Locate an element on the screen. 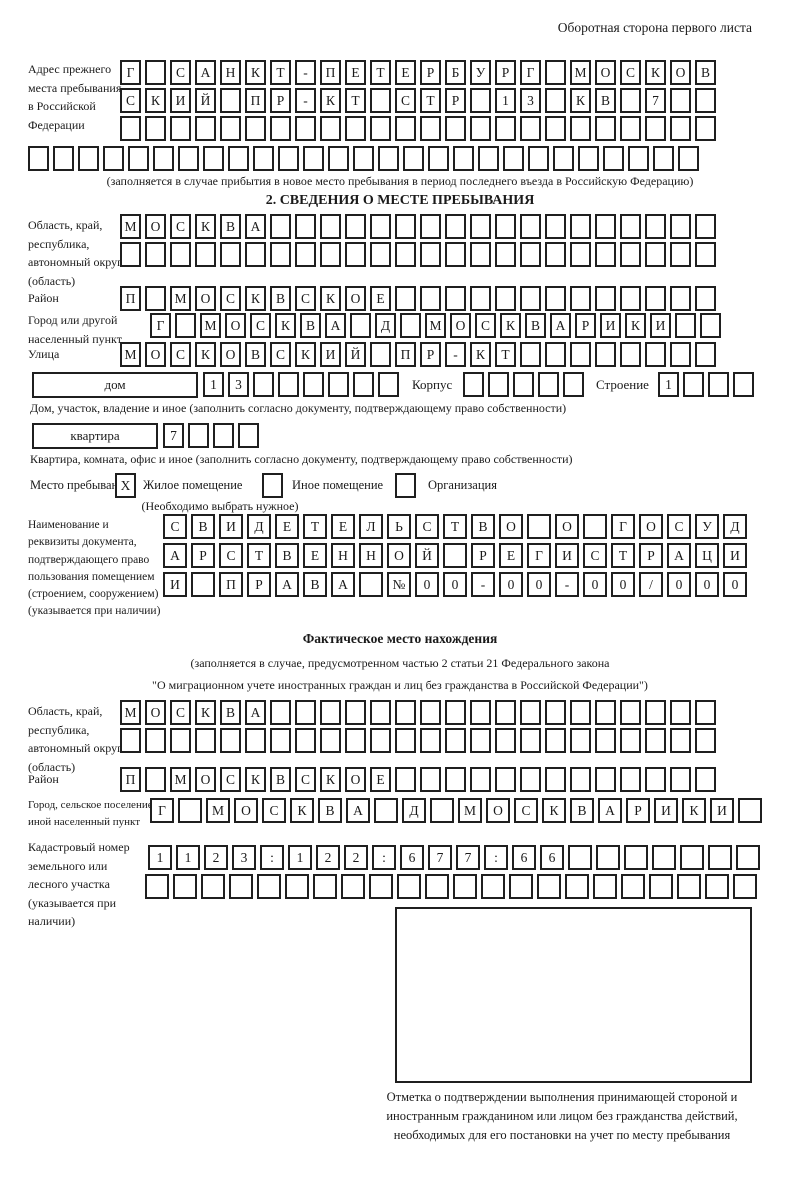 Image resolution: width=800 pixels, height=1180 pixels. char-cell: Л is located at coordinates (371, 526).